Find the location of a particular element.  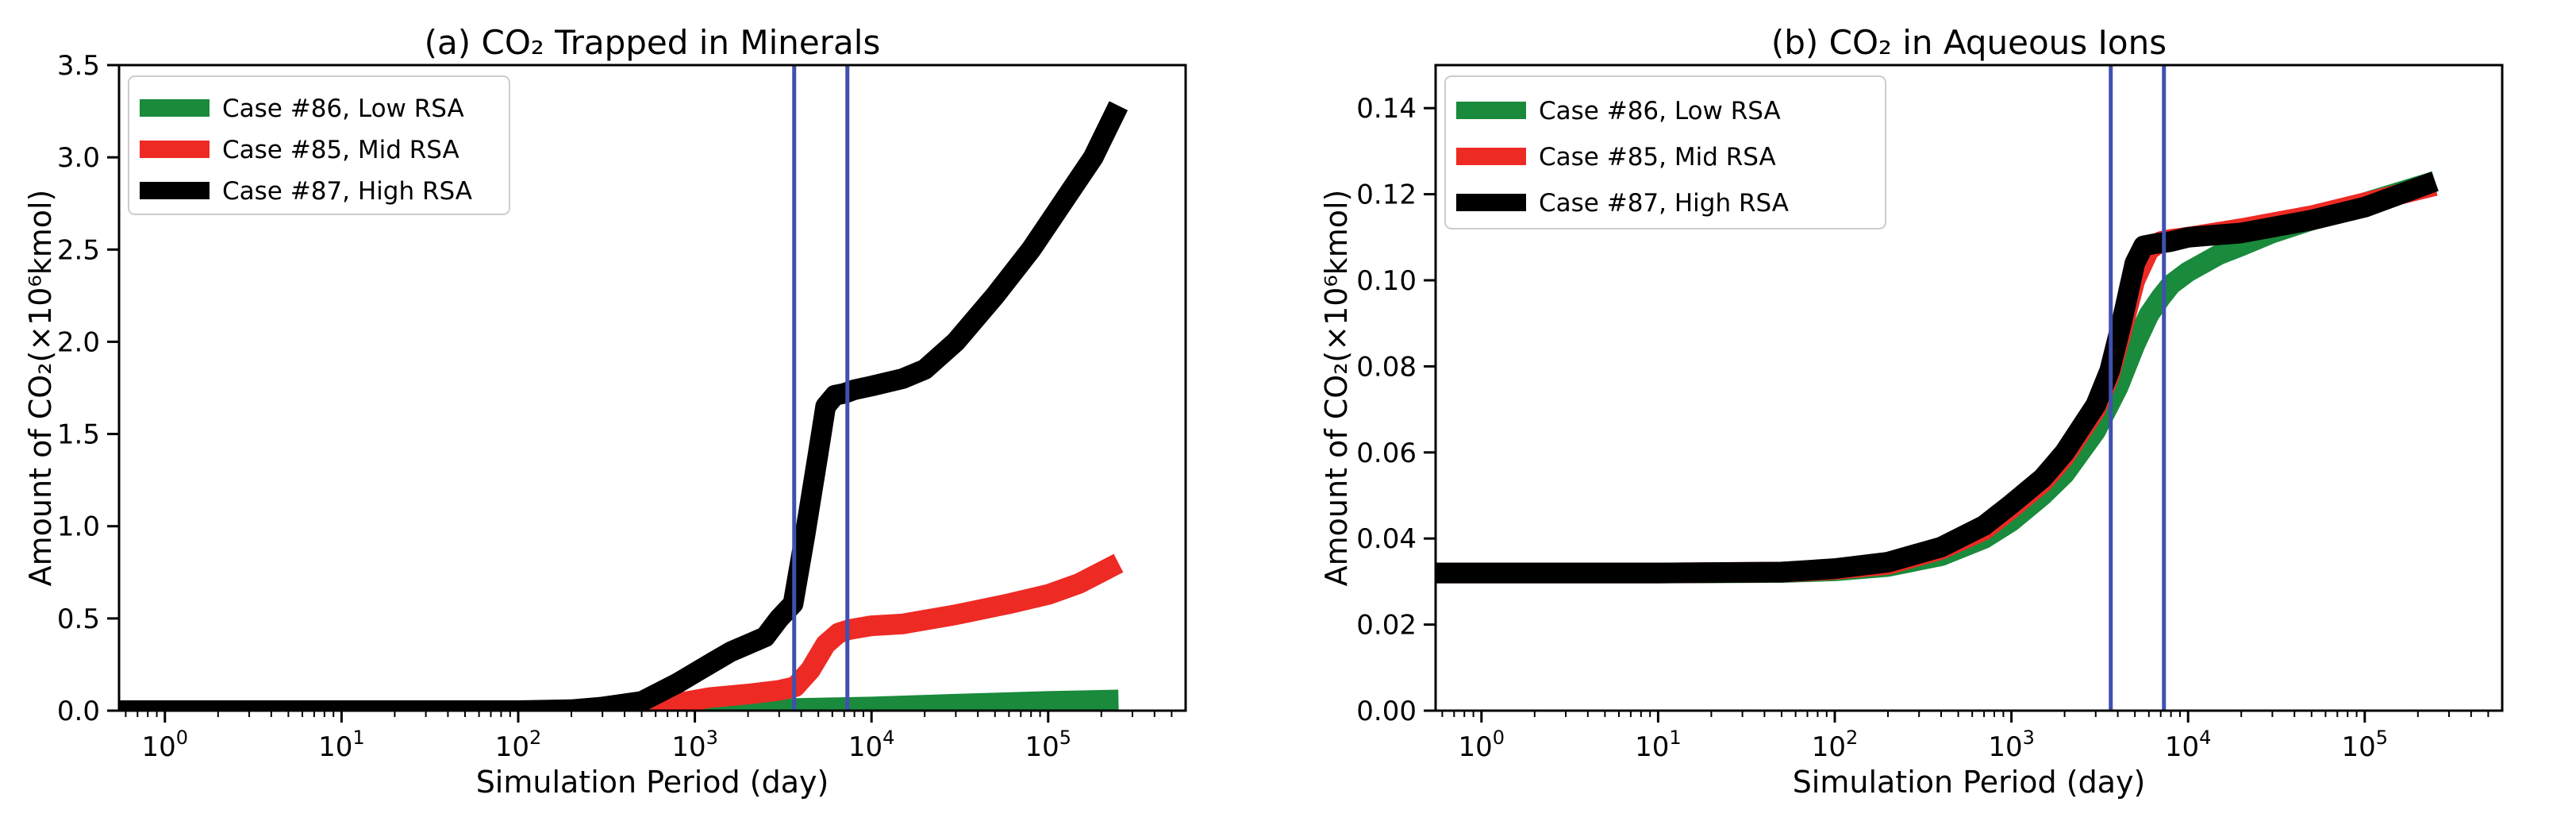

y-tick-label: 2.5 is located at coordinates (78, 250).